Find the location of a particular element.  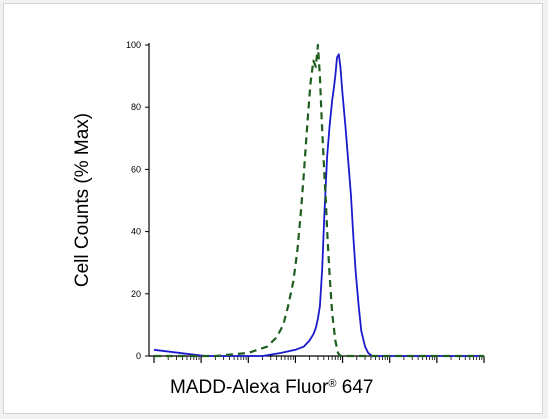

x-axis-title-registered-mark: ® is located at coordinates (332, 384).